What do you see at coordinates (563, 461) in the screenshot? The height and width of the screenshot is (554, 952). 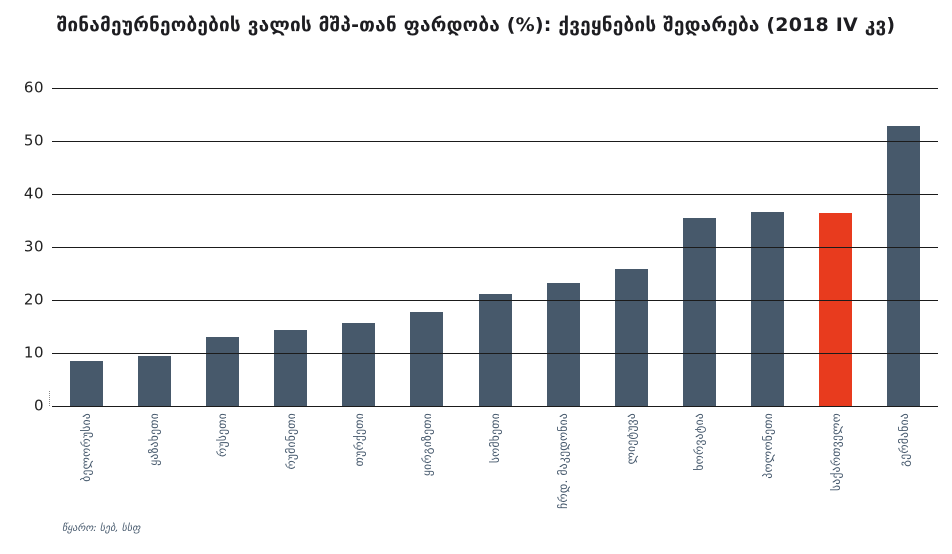 I see `x-axis-label: ჩრდ. მაკედონია` at bounding box center [563, 461].